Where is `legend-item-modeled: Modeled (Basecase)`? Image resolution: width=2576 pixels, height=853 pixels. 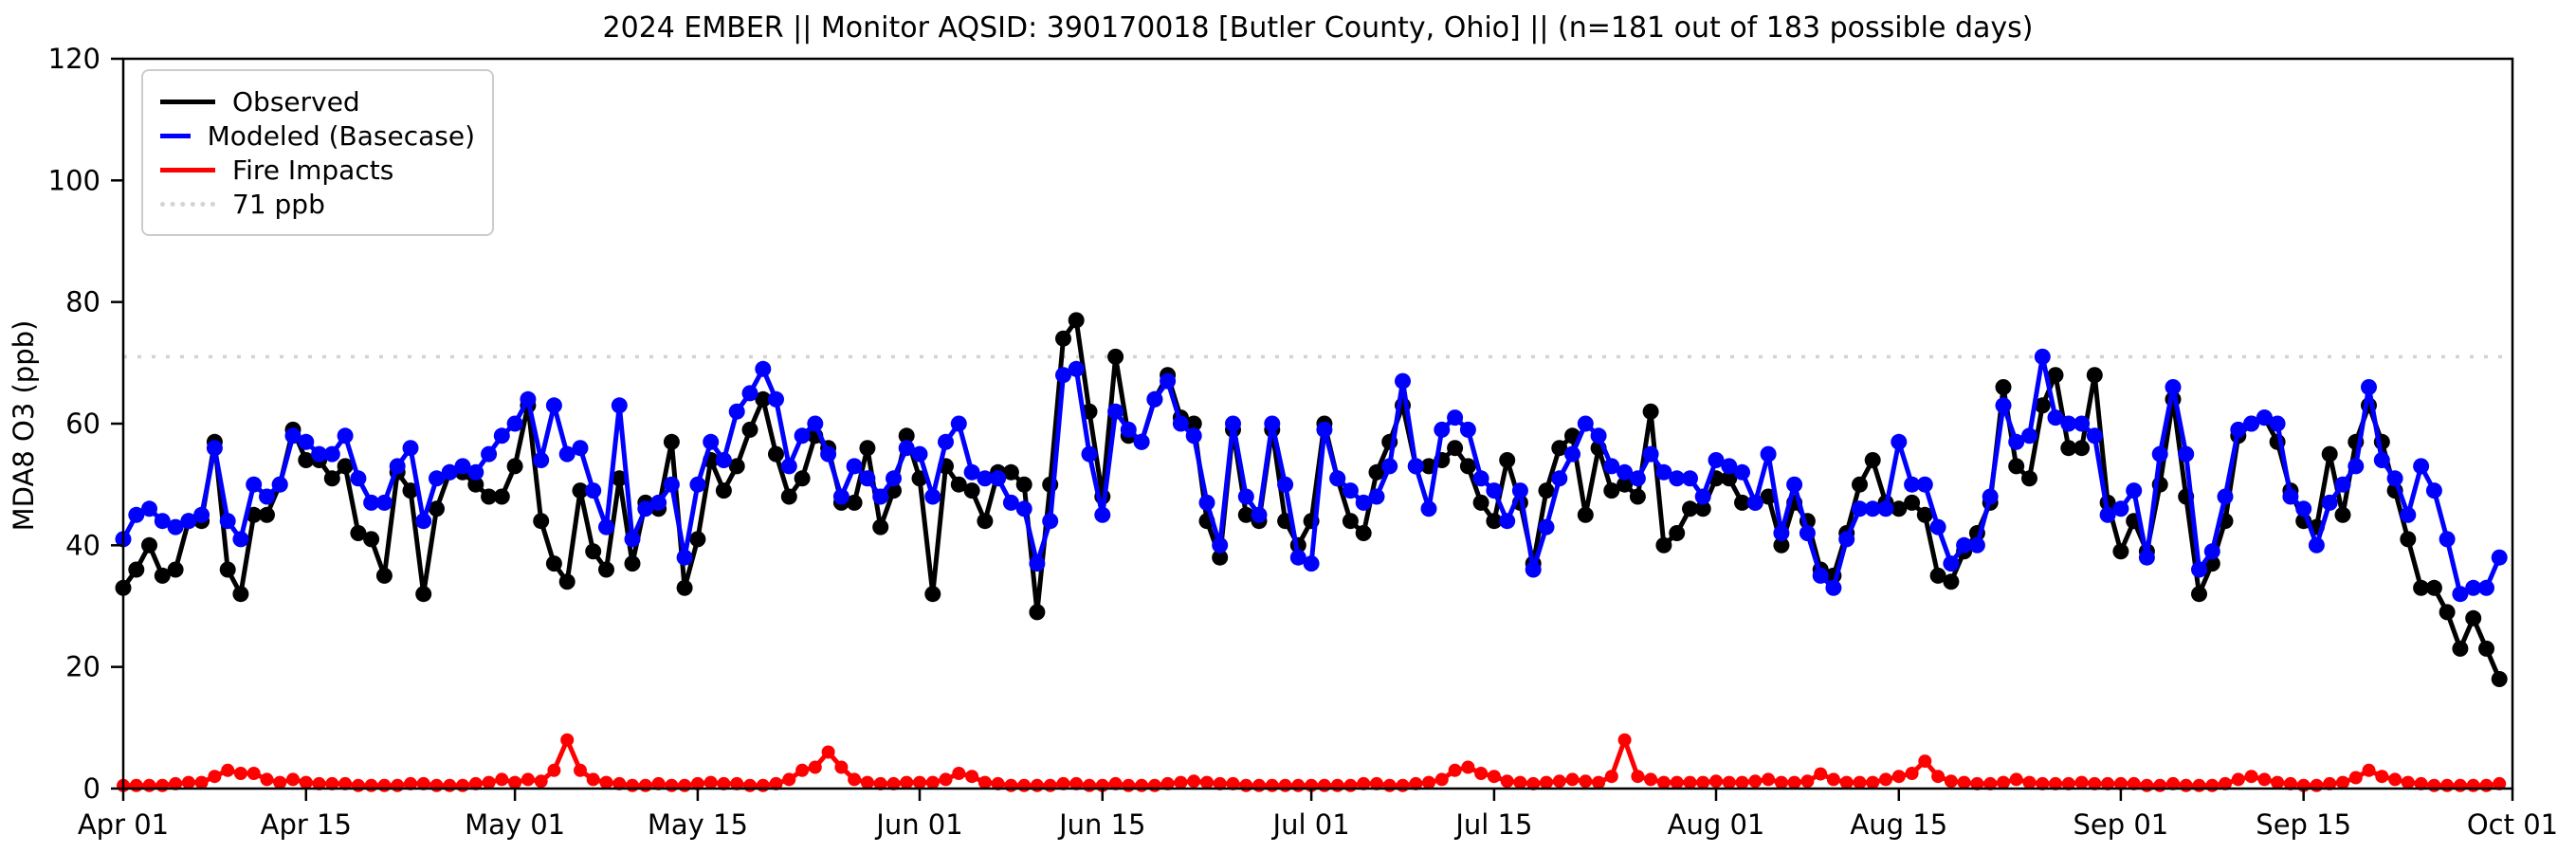 legend-item-modeled: Modeled (Basecase) is located at coordinates (317, 135).